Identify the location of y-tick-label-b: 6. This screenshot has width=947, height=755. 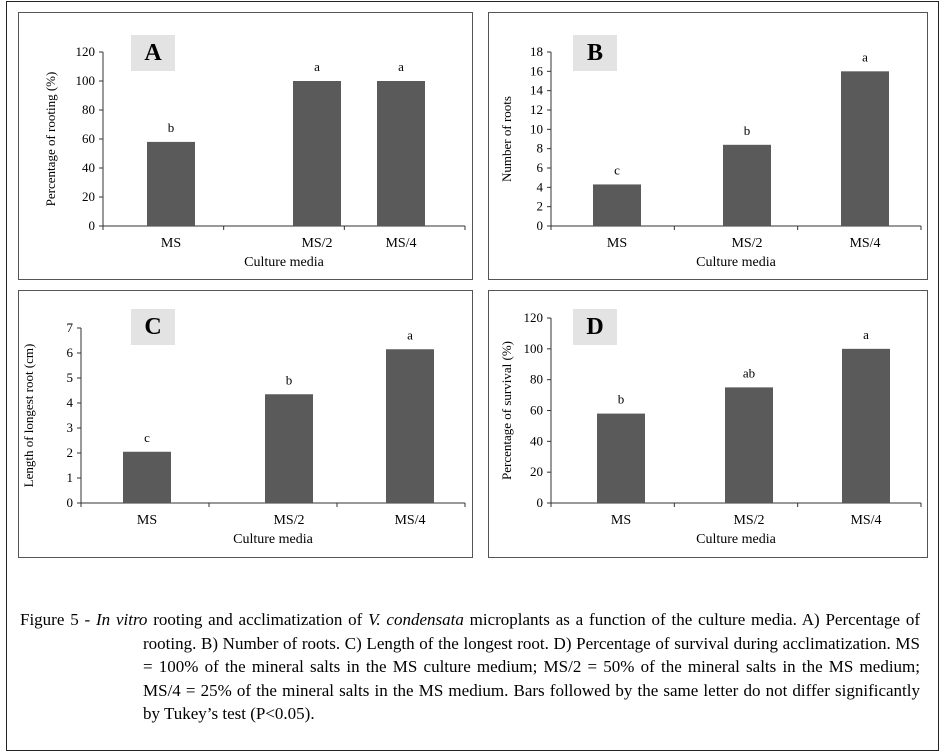
(540, 167).